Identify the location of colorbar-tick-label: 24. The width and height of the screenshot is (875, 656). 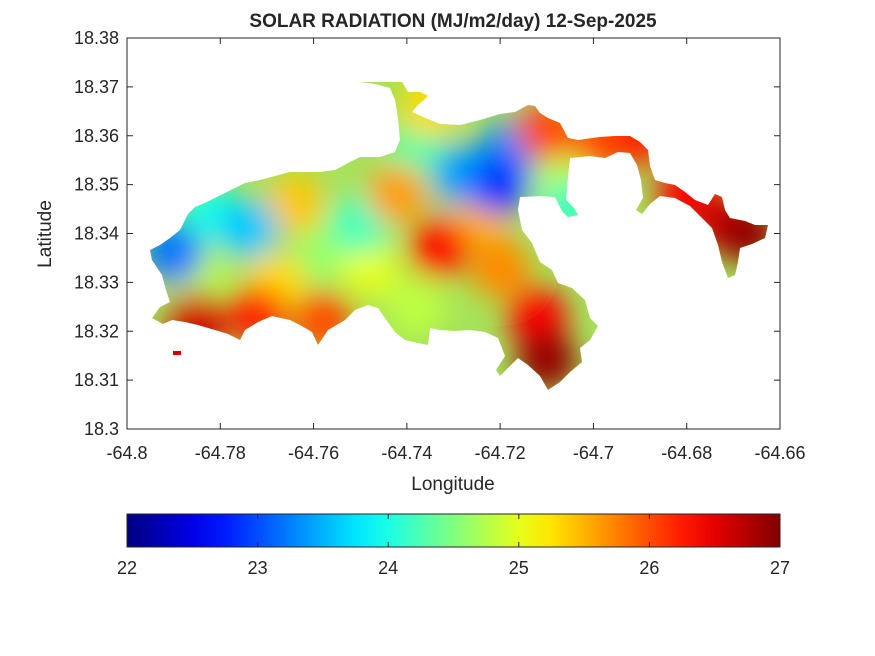
(388, 568).